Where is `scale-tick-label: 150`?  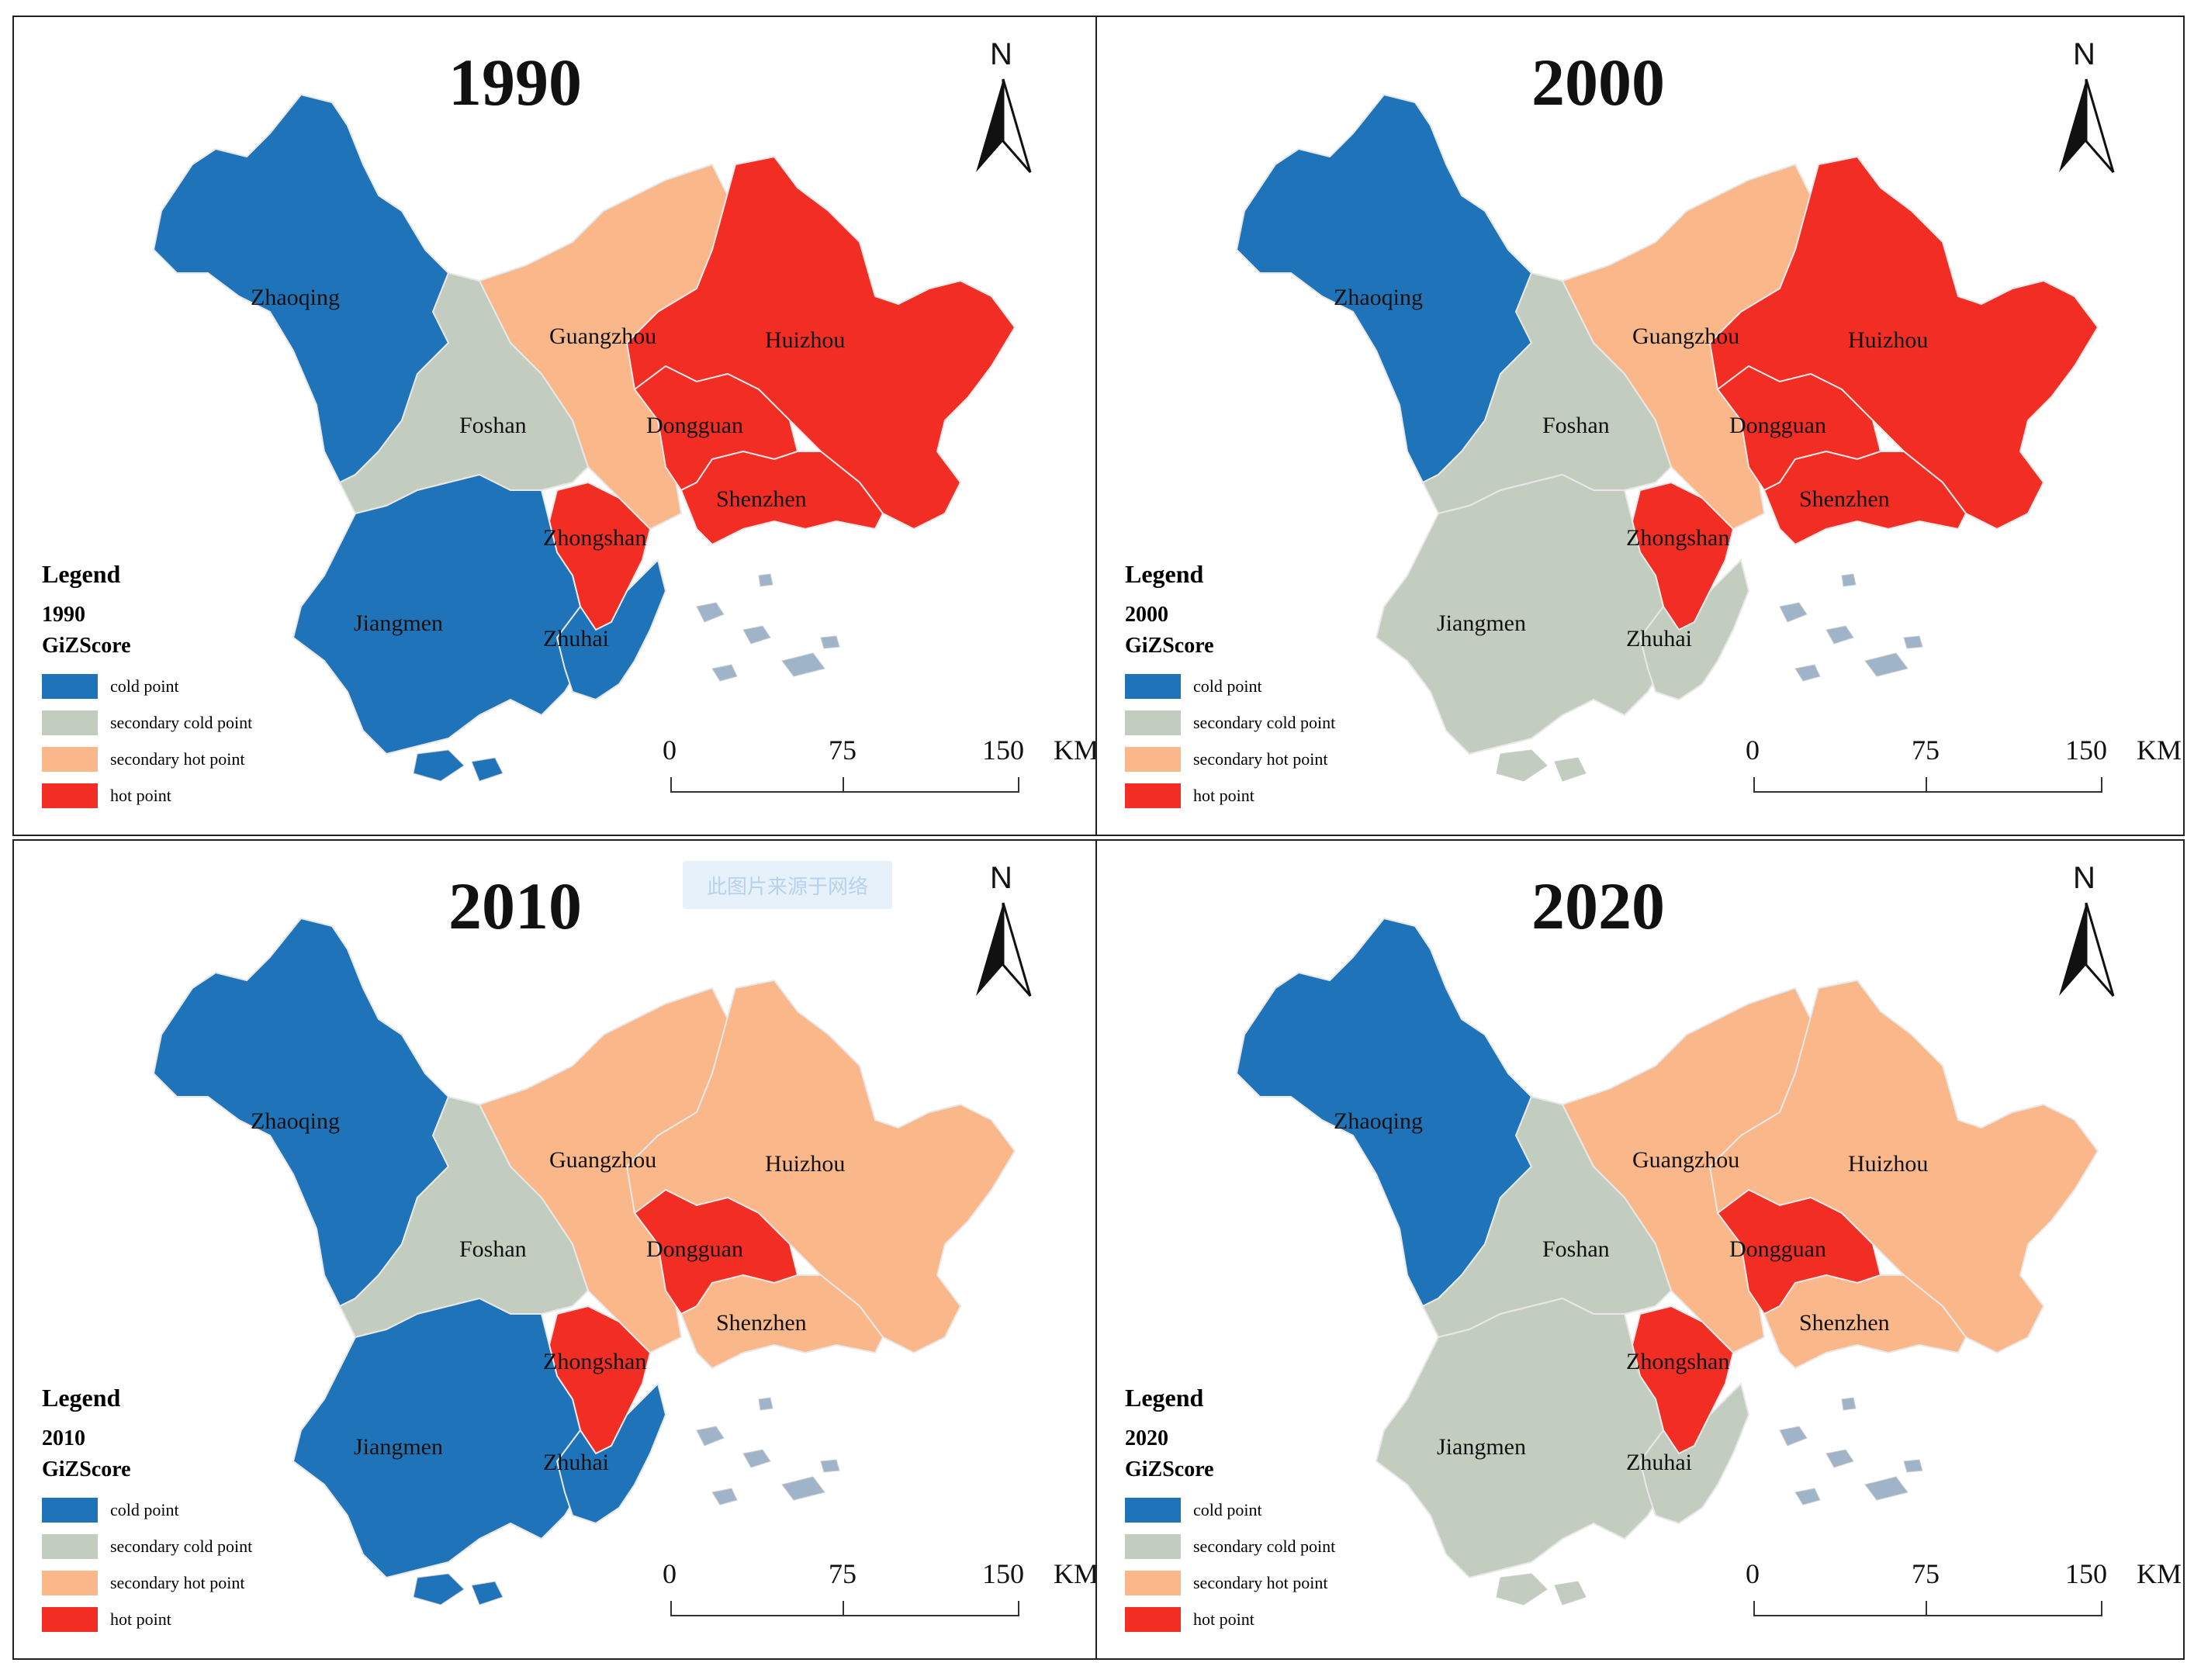
scale-tick-label: 150 is located at coordinates (2086, 1574).